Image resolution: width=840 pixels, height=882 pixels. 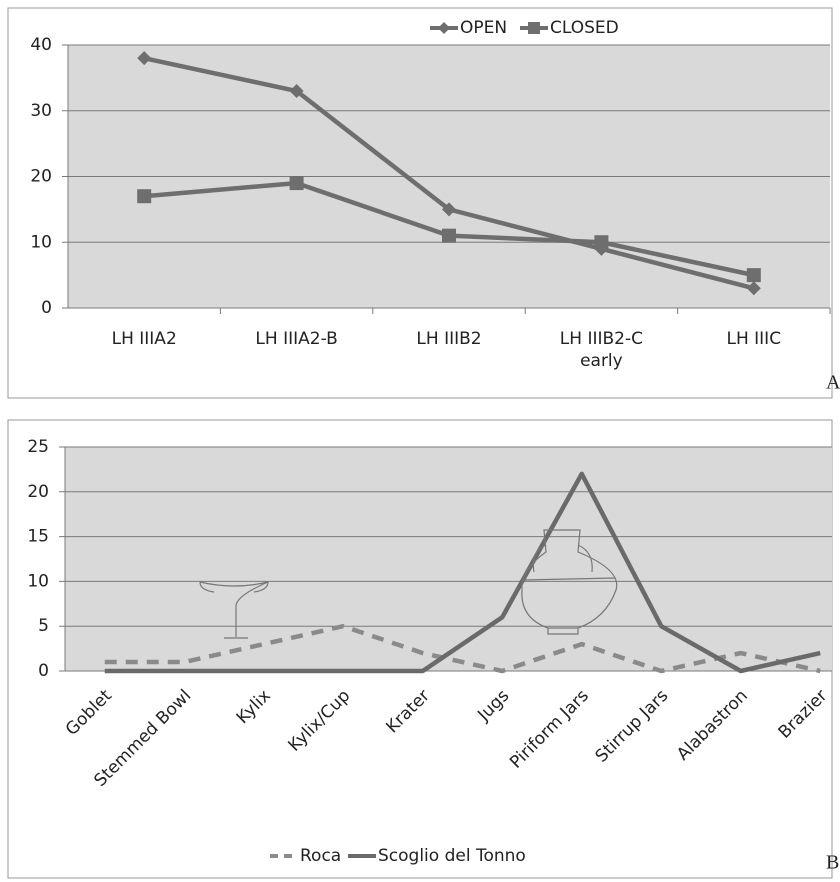 What do you see at coordinates (833, 383) in the screenshot?
I see `panel-label: A` at bounding box center [833, 383].